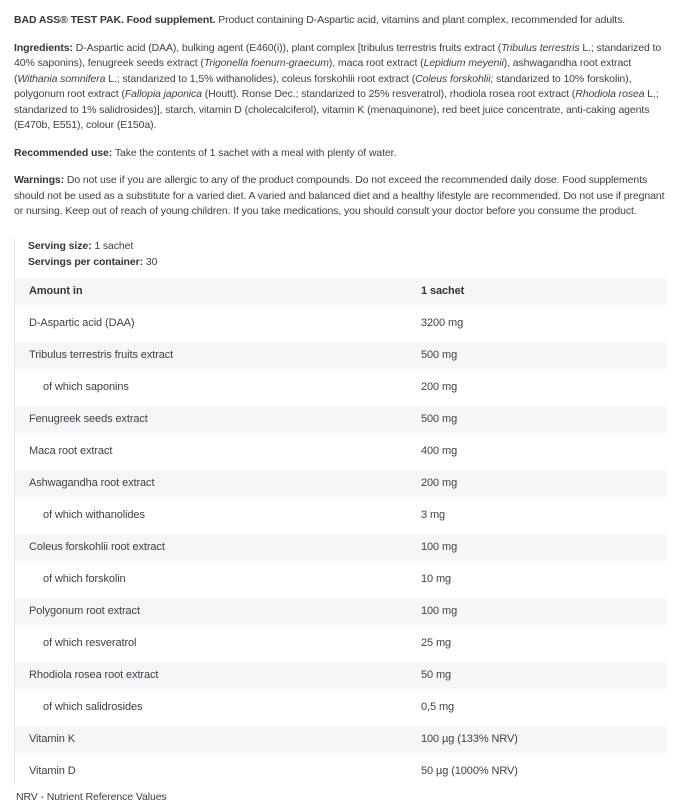 The width and height of the screenshot is (687, 810). I want to click on serving-size-label: Serving size:, so click(60, 245).